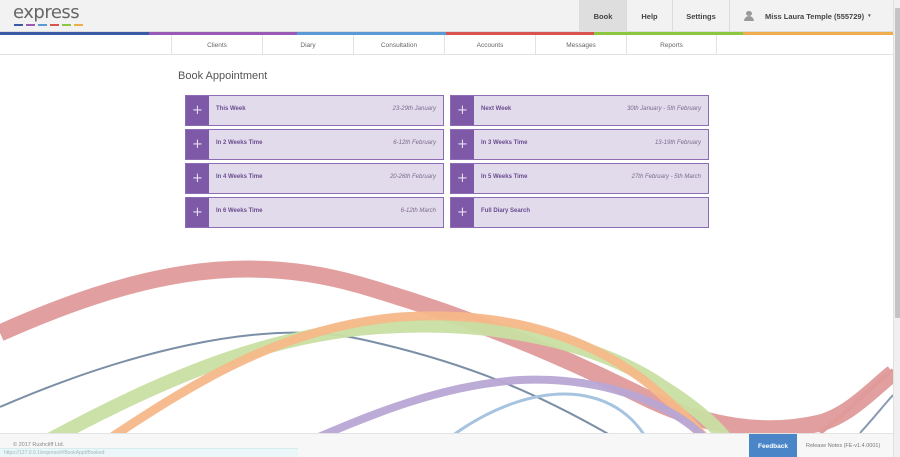  Describe the element at coordinates (39, 445) in the screenshot. I see `copyright-text: © 2017 Rushcliff Ltd.` at that location.